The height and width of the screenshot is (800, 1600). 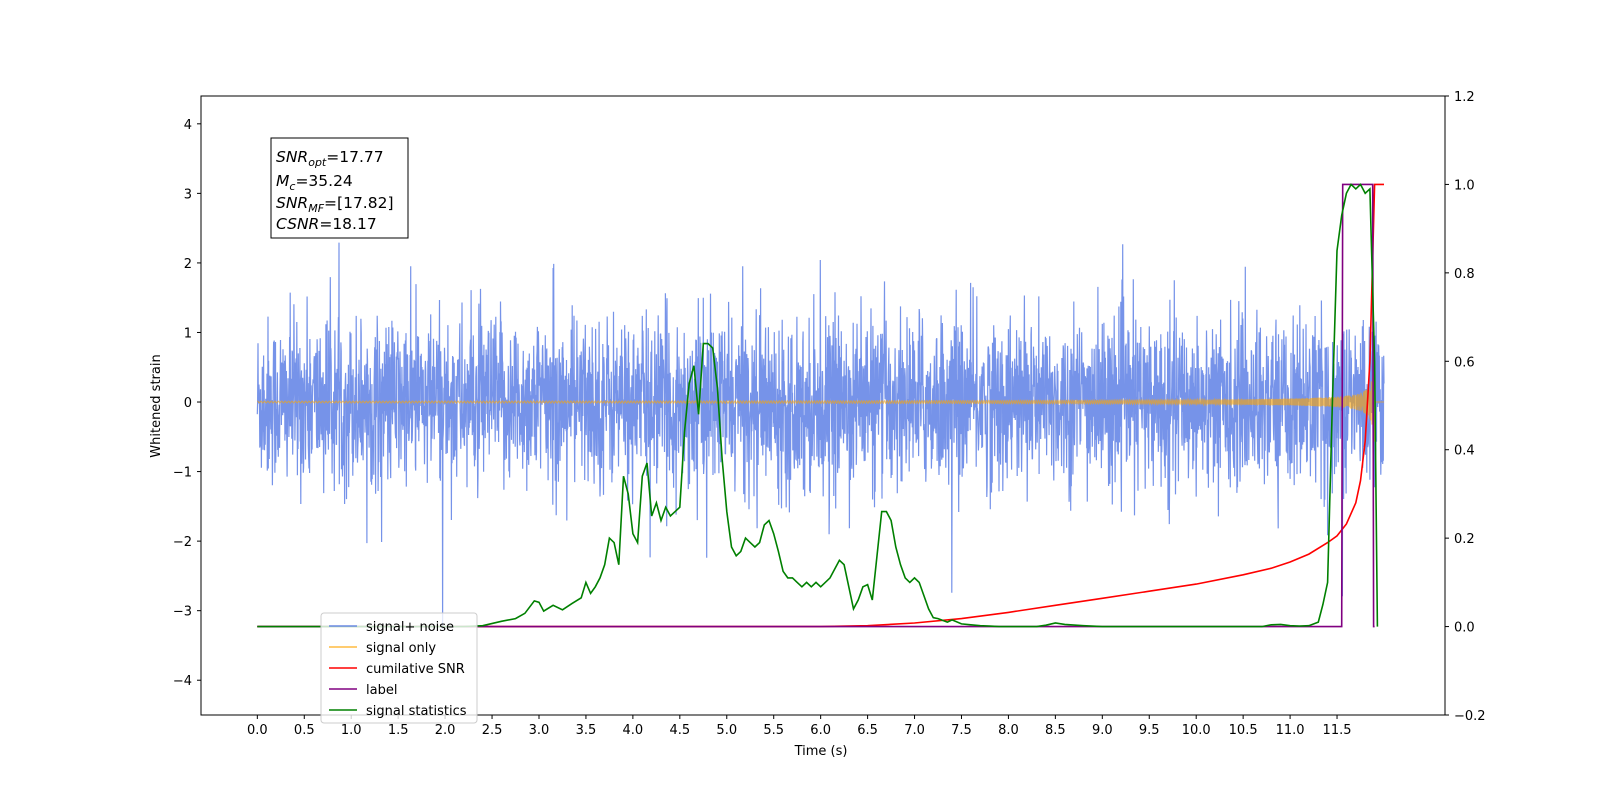 I want to click on x-tick-label: 0.0, so click(x=257, y=730).